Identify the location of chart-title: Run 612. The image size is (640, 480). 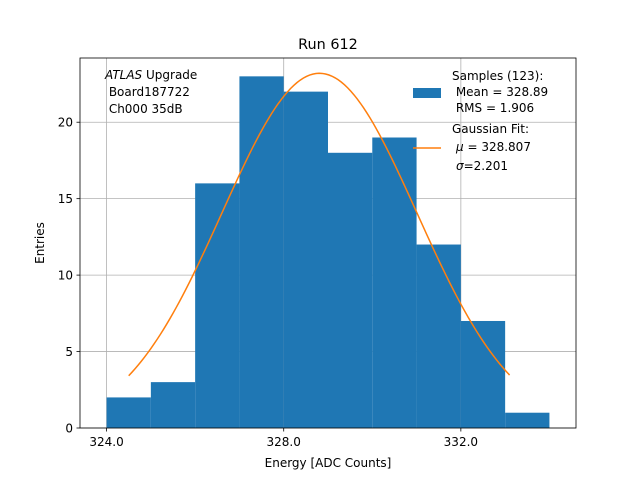
(328, 45).